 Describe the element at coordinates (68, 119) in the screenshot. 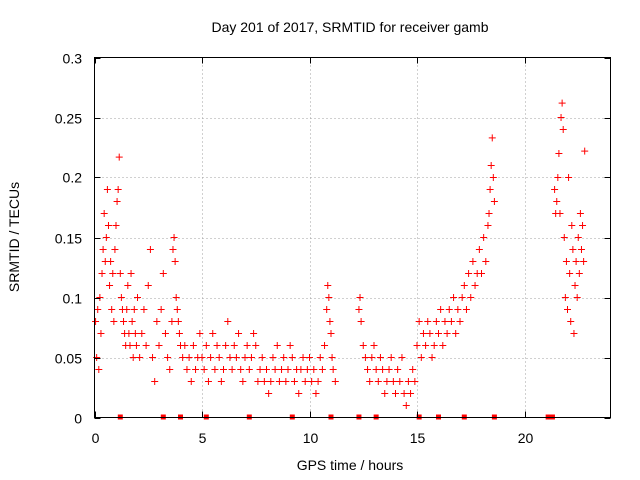

I see `y-tick-label: 0.25` at that location.